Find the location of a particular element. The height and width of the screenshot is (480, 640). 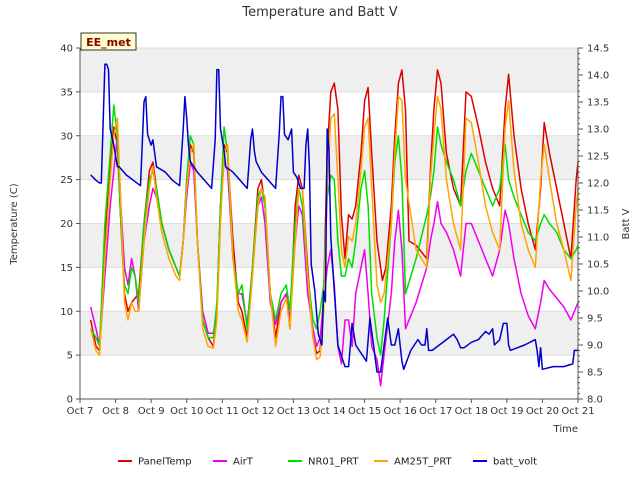

station-badge-box is located at coordinates (108, 41).